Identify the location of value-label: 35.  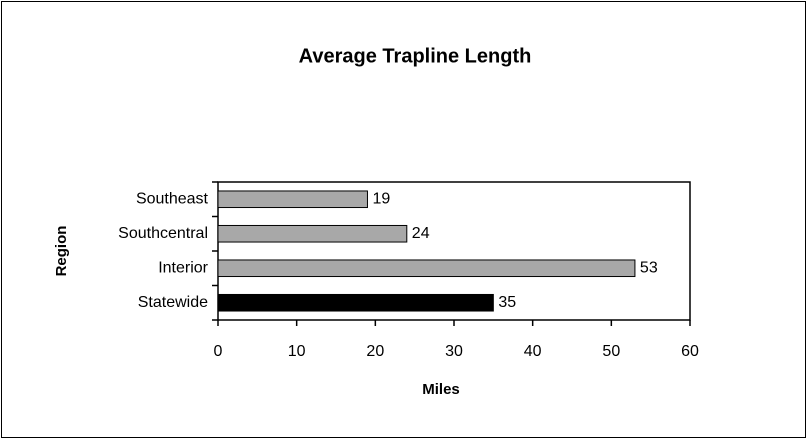
(507, 302).